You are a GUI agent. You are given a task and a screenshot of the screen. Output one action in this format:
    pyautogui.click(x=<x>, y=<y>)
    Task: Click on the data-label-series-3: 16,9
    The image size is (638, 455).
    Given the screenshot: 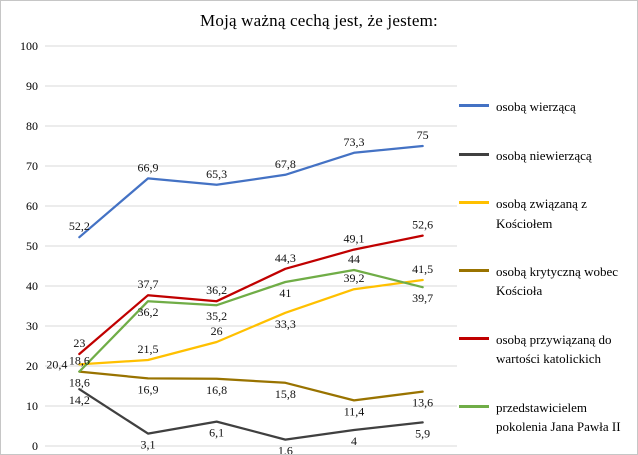 What is the action you would take?
    pyautogui.click(x=148, y=389)
    